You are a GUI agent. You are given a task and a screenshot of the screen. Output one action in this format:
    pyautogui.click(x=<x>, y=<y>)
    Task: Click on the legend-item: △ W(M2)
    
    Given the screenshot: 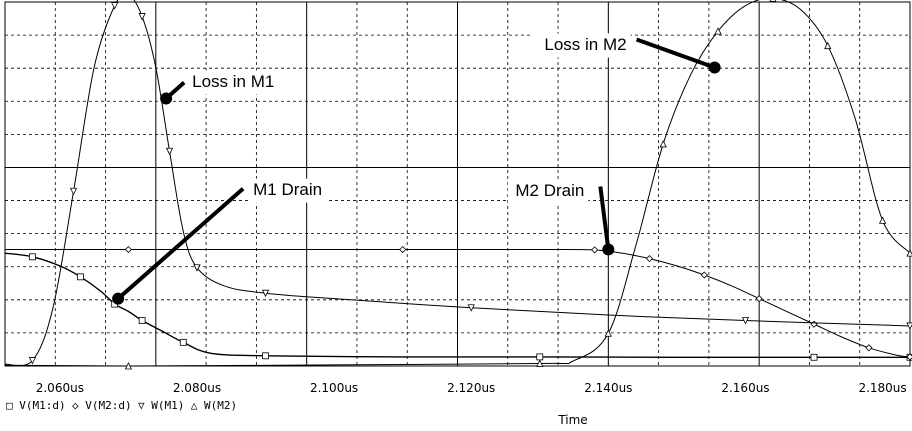 What is the action you would take?
    pyautogui.click(x=214, y=405)
    